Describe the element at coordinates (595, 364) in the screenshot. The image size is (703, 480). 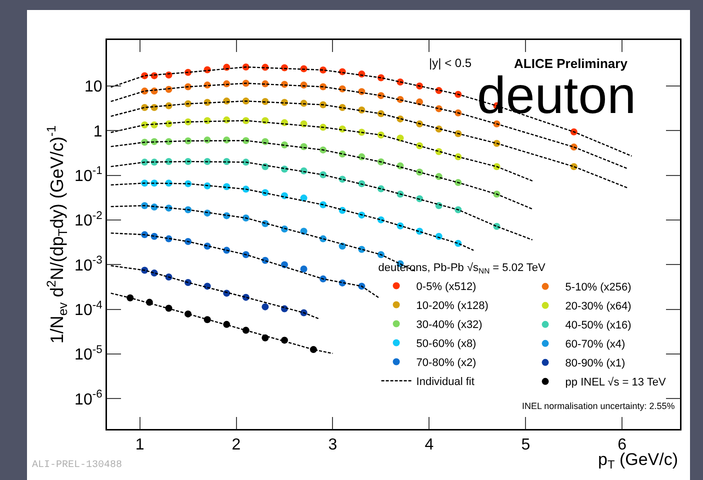
I see `legend-label: 80-90% (x1)` at that location.